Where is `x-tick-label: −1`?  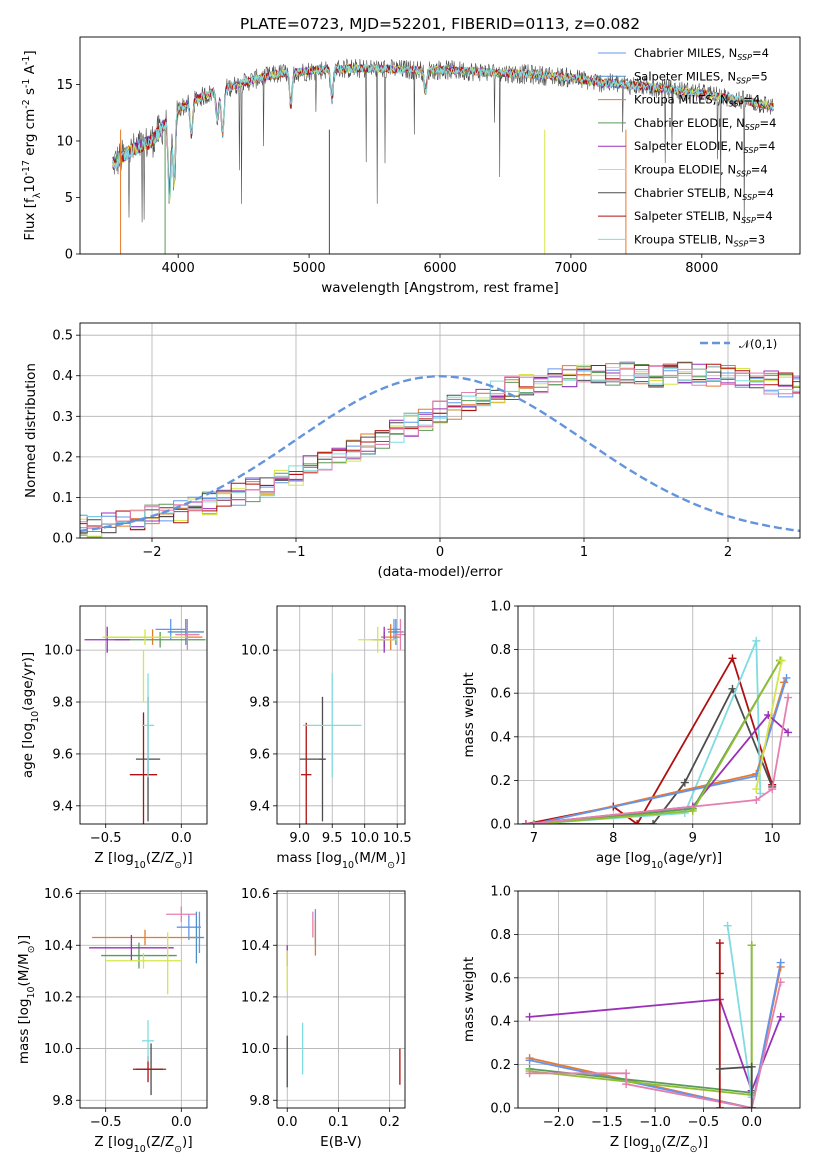
x-tick-label: −1 is located at coordinates (295, 552).